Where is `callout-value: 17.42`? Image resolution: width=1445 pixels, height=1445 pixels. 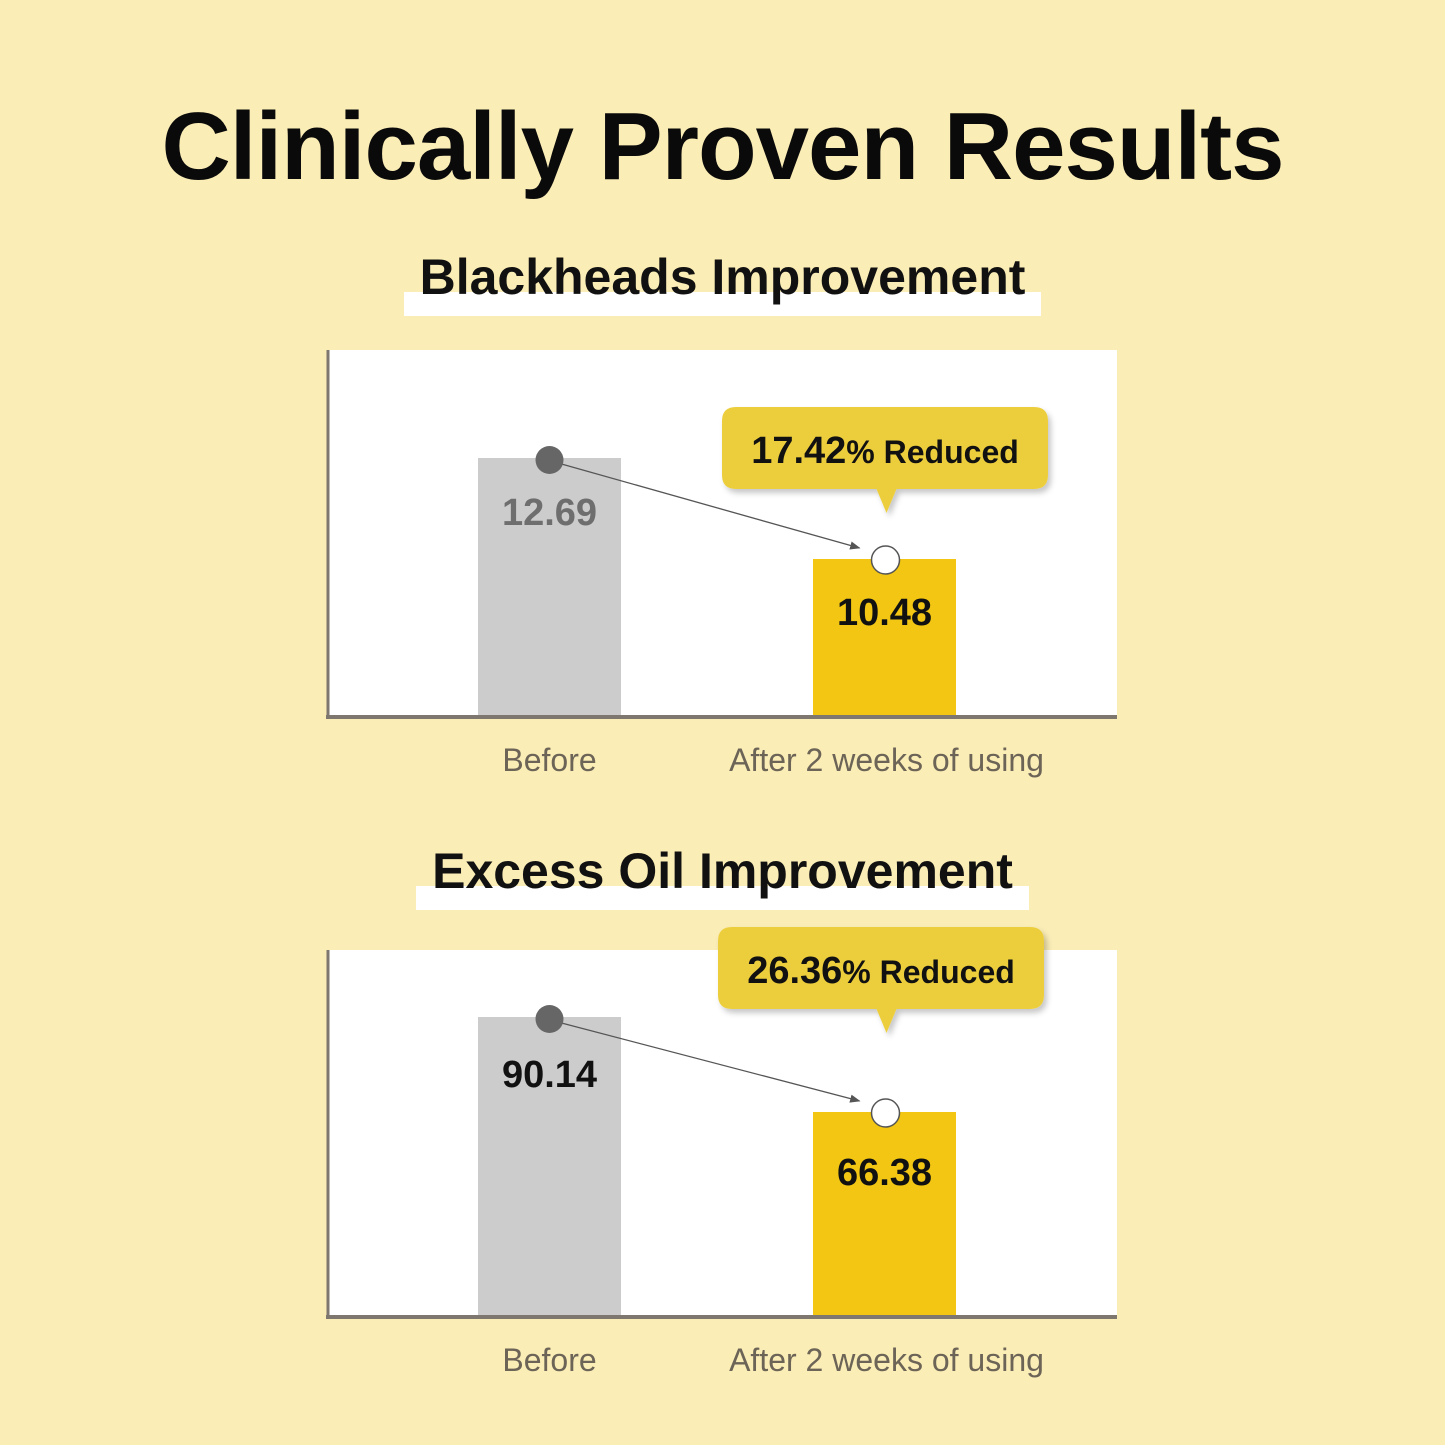 callout-value: 17.42 is located at coordinates (798, 451).